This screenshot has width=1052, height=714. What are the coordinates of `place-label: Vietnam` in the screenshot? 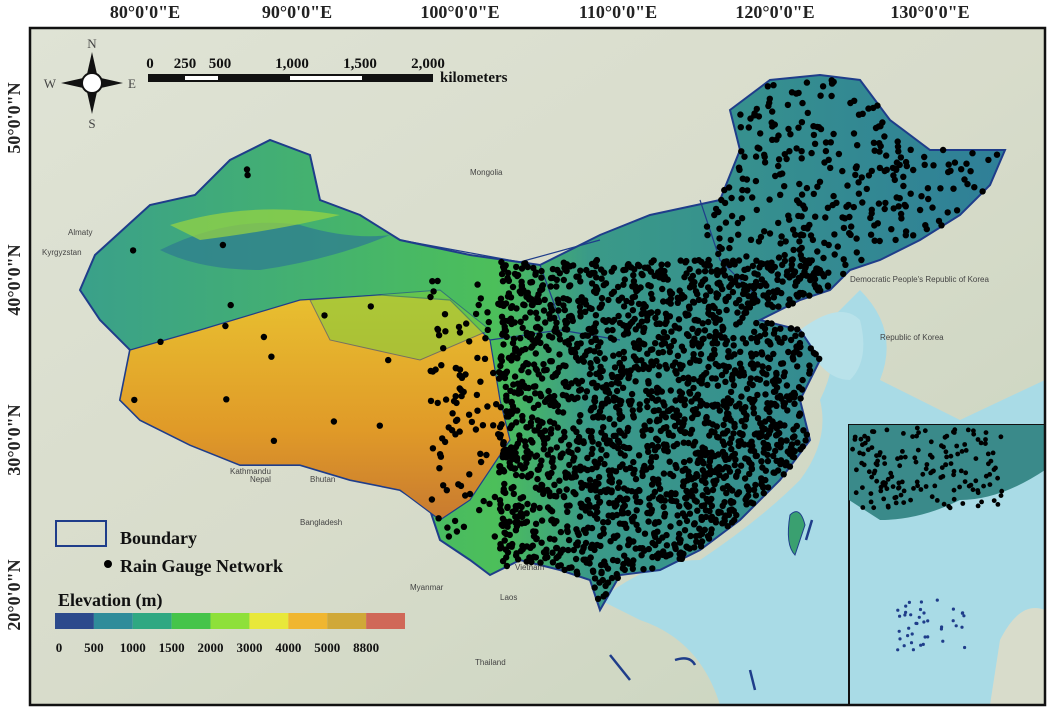 It's located at (530, 567).